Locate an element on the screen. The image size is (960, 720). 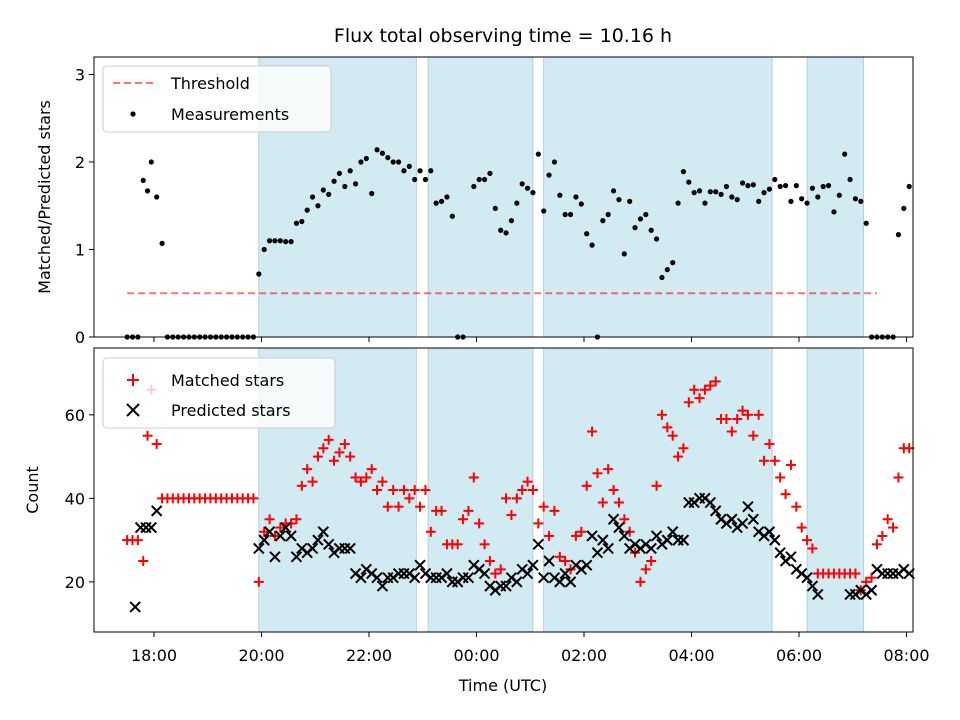
y-tick-label: 60 is located at coordinates (75, 415).